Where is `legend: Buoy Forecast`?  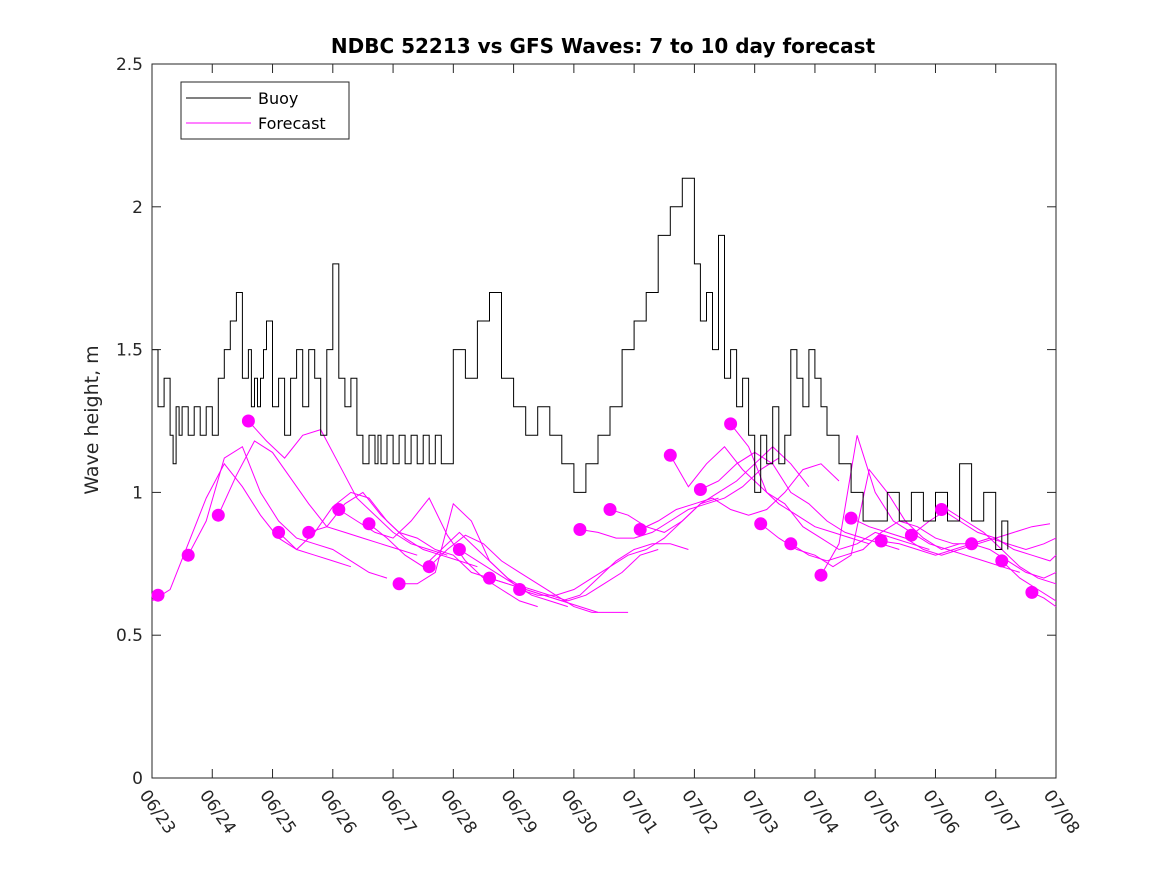
legend: Buoy Forecast is located at coordinates (265, 110).